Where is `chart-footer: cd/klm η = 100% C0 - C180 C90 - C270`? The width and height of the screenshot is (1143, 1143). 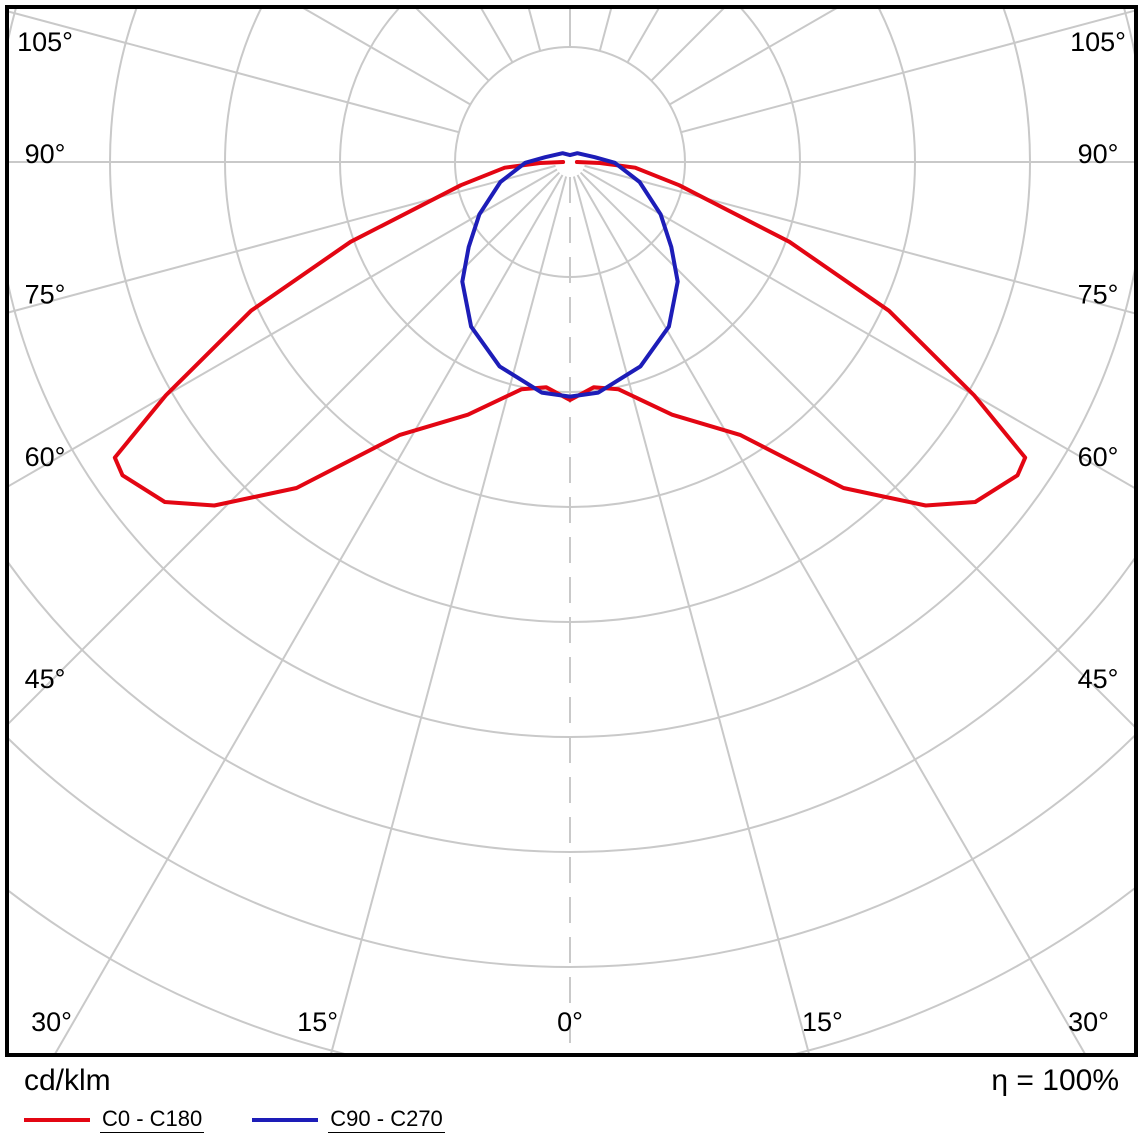
chart-footer: cd/klm η = 100% C0 - C180 C90 - C270 is located at coordinates (571, 1097).